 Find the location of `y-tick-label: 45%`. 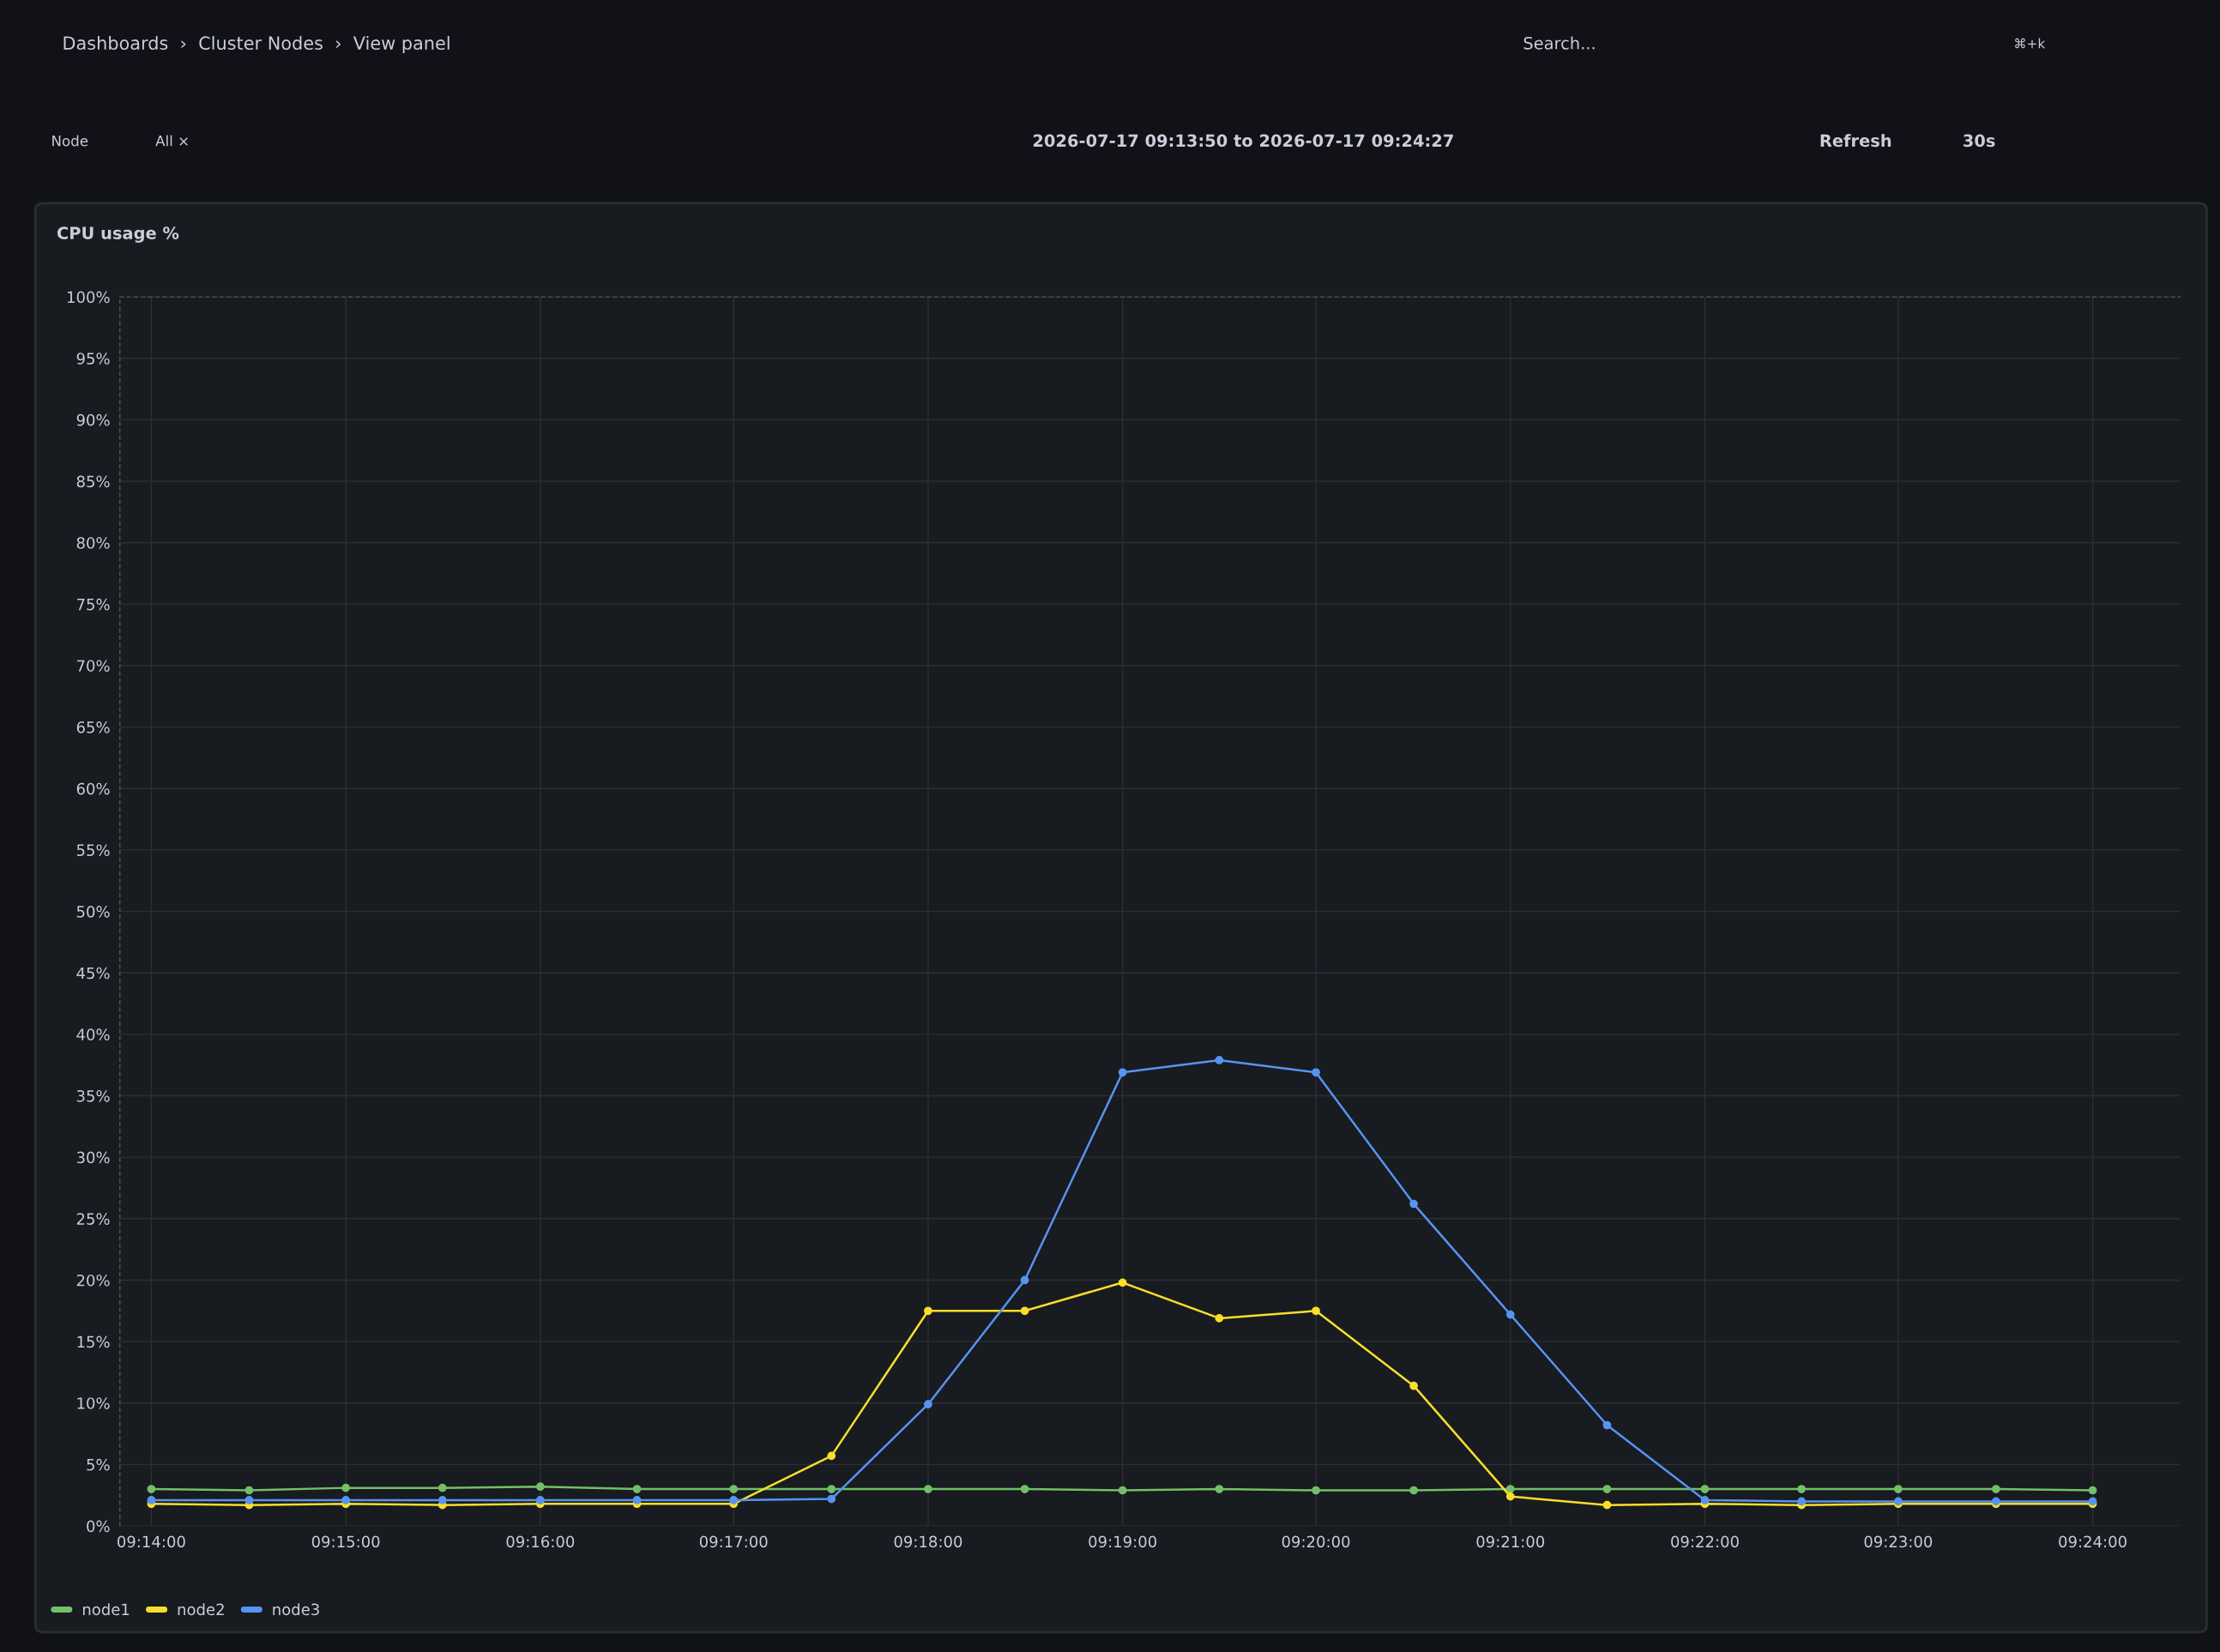

y-tick-label: 45% is located at coordinates (93, 973).